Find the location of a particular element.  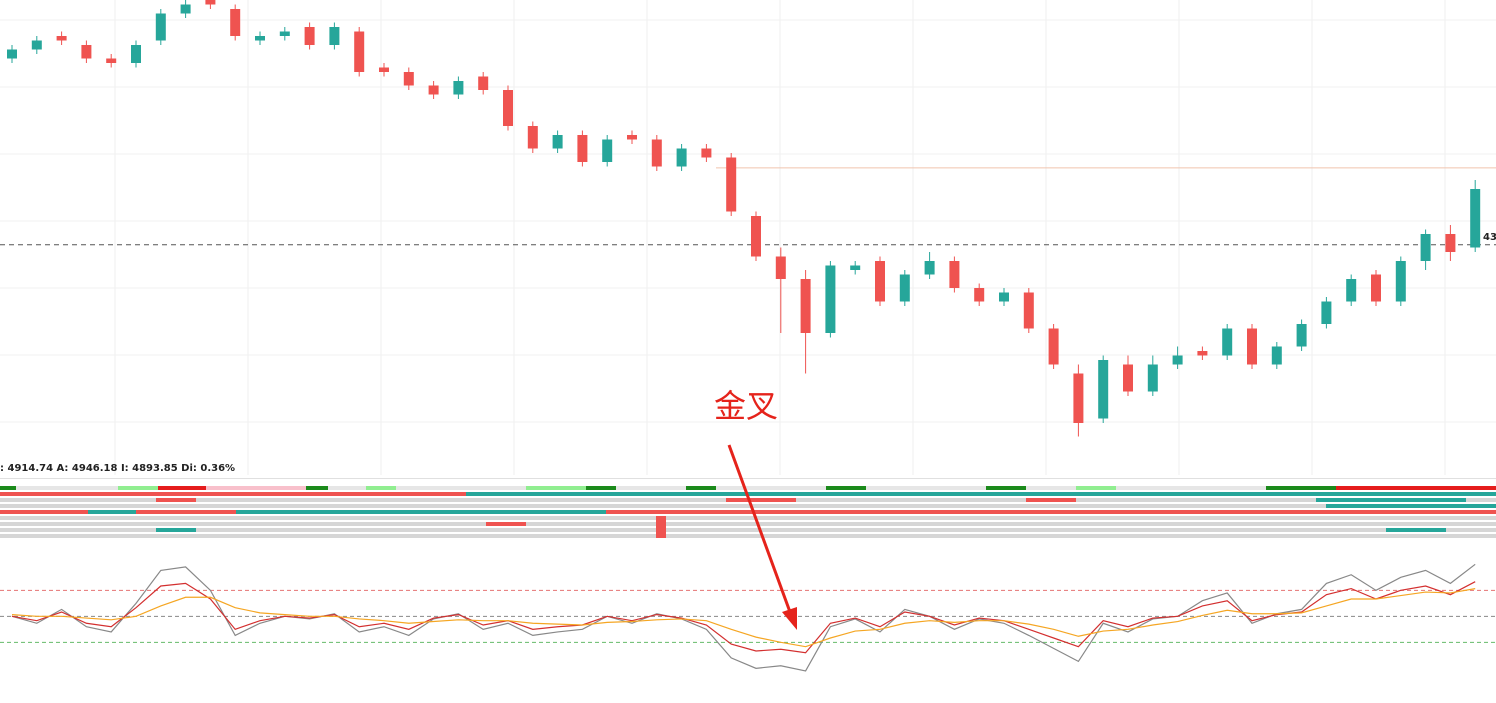

arrow-shaft is located at coordinates (759, 528).